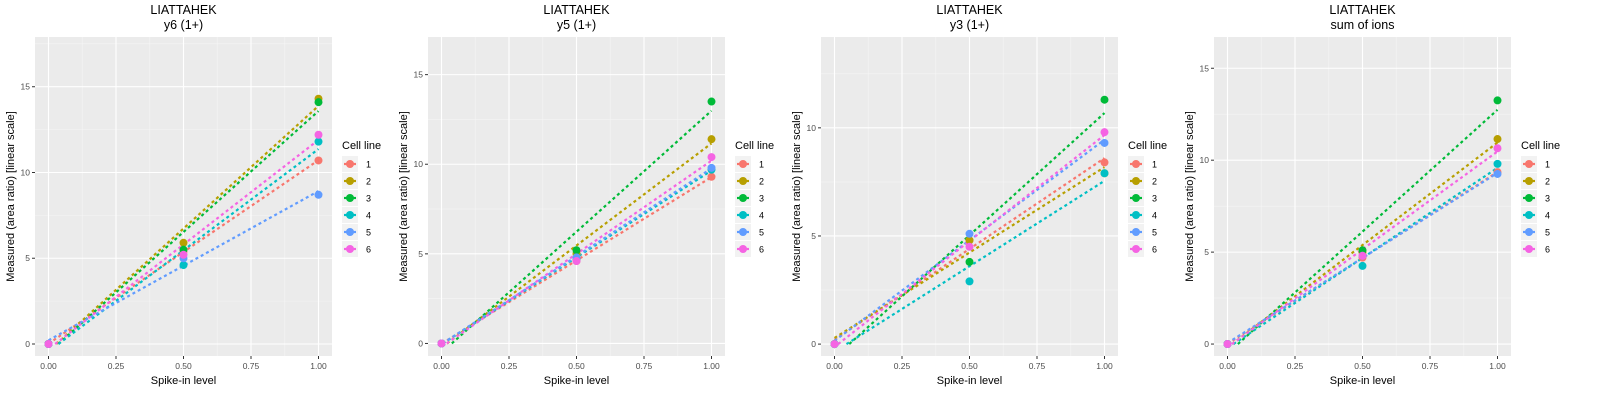 The image size is (1600, 400). What do you see at coordinates (1363, 25) in the screenshot?
I see `chart-subtitle: sum of ions` at bounding box center [1363, 25].